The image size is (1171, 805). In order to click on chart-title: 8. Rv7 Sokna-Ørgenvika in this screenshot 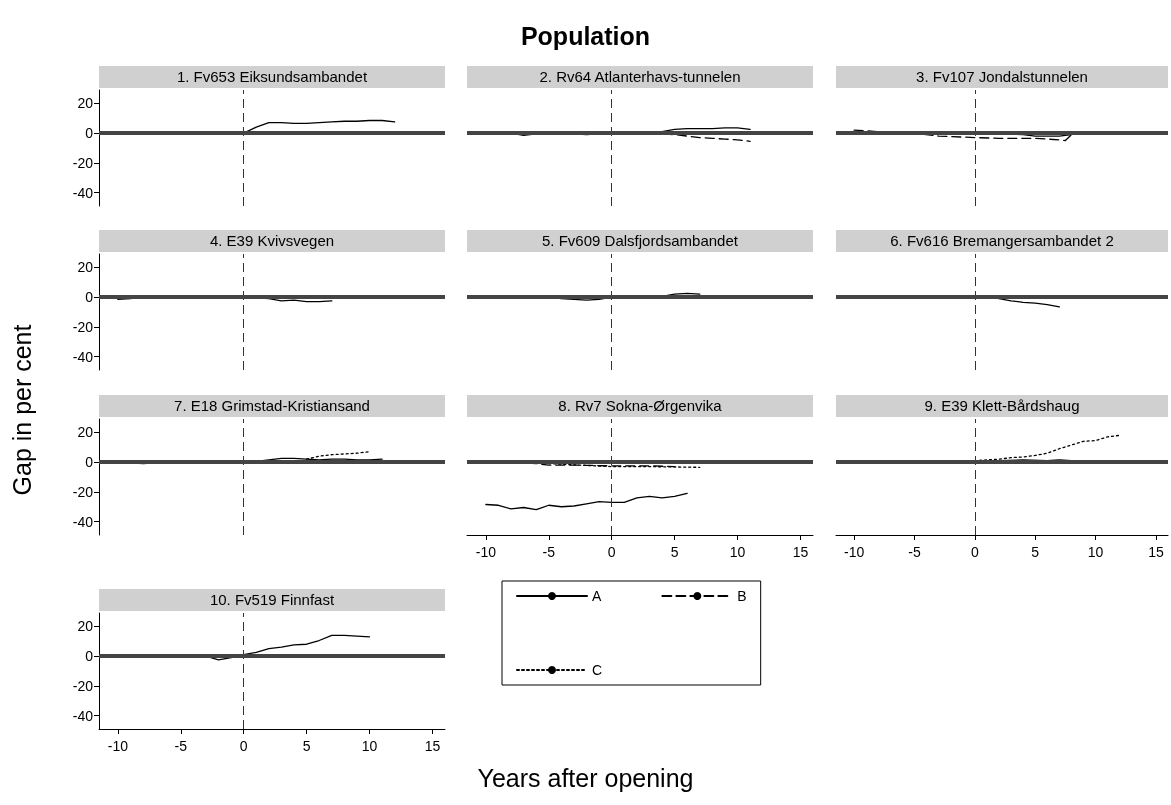, I will do `click(640, 405)`.